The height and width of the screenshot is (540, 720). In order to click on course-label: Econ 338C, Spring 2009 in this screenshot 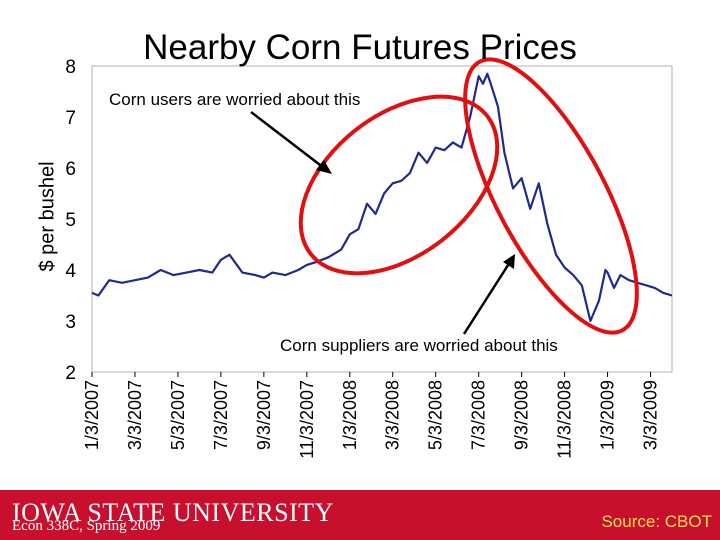, I will do `click(86, 526)`.